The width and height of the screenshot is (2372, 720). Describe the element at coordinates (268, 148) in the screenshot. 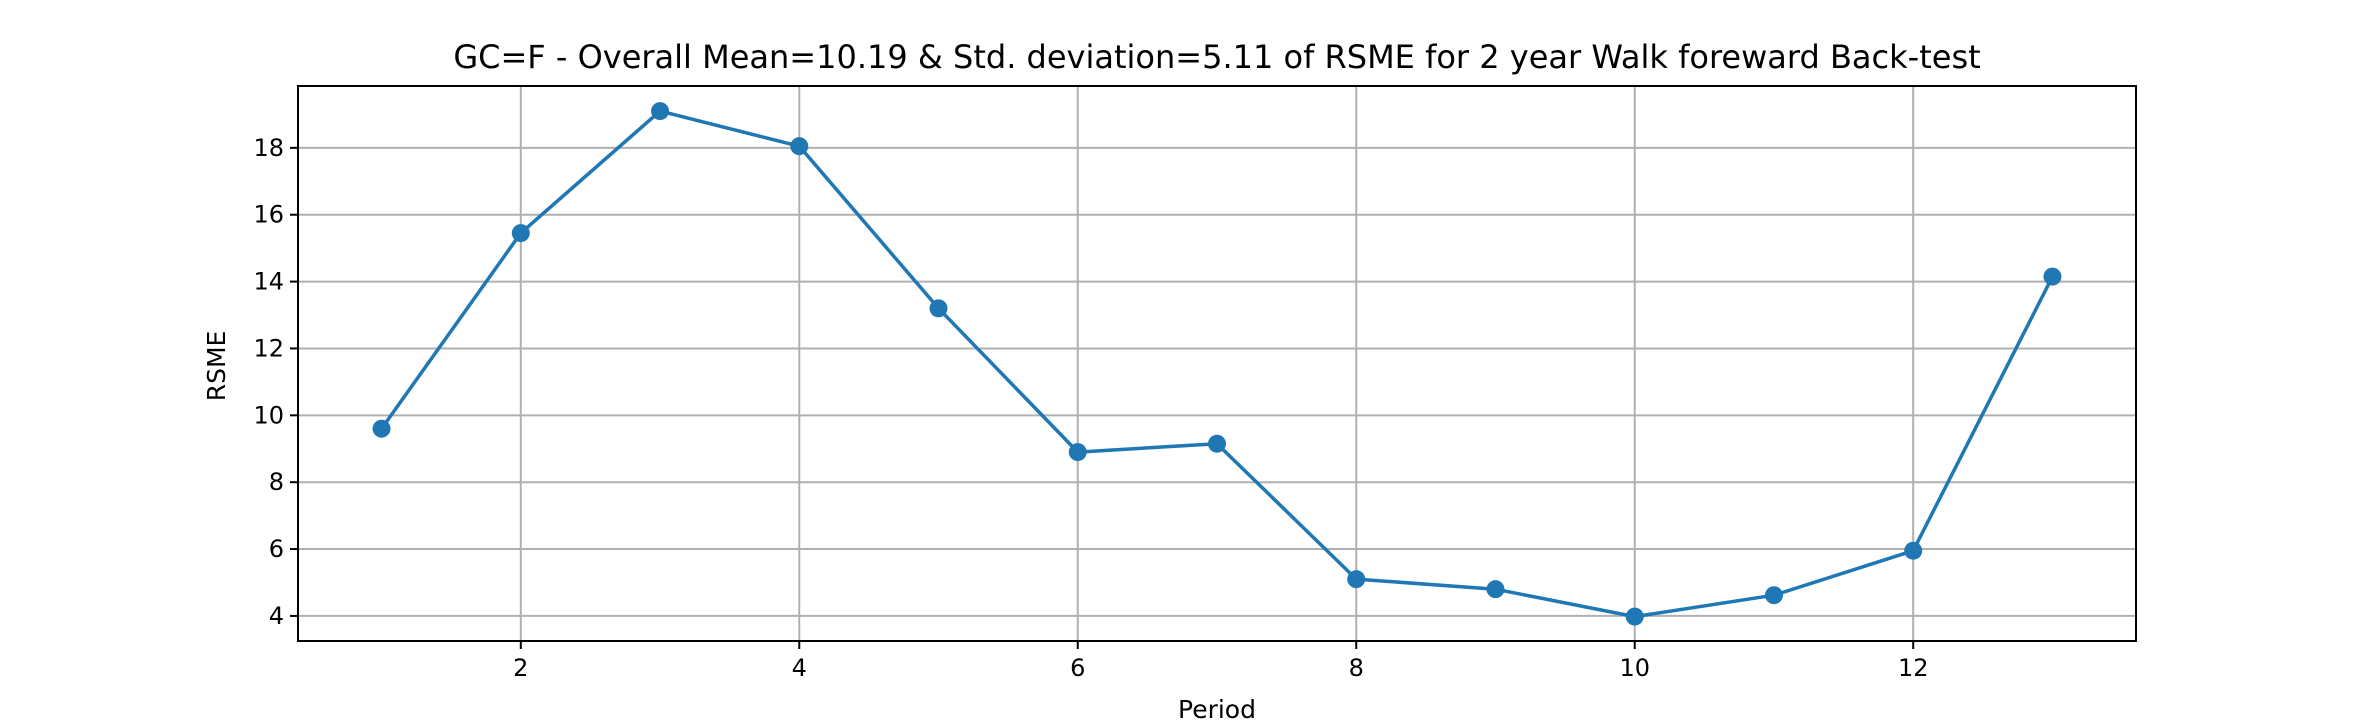

I see `y-tick-label: 18` at that location.